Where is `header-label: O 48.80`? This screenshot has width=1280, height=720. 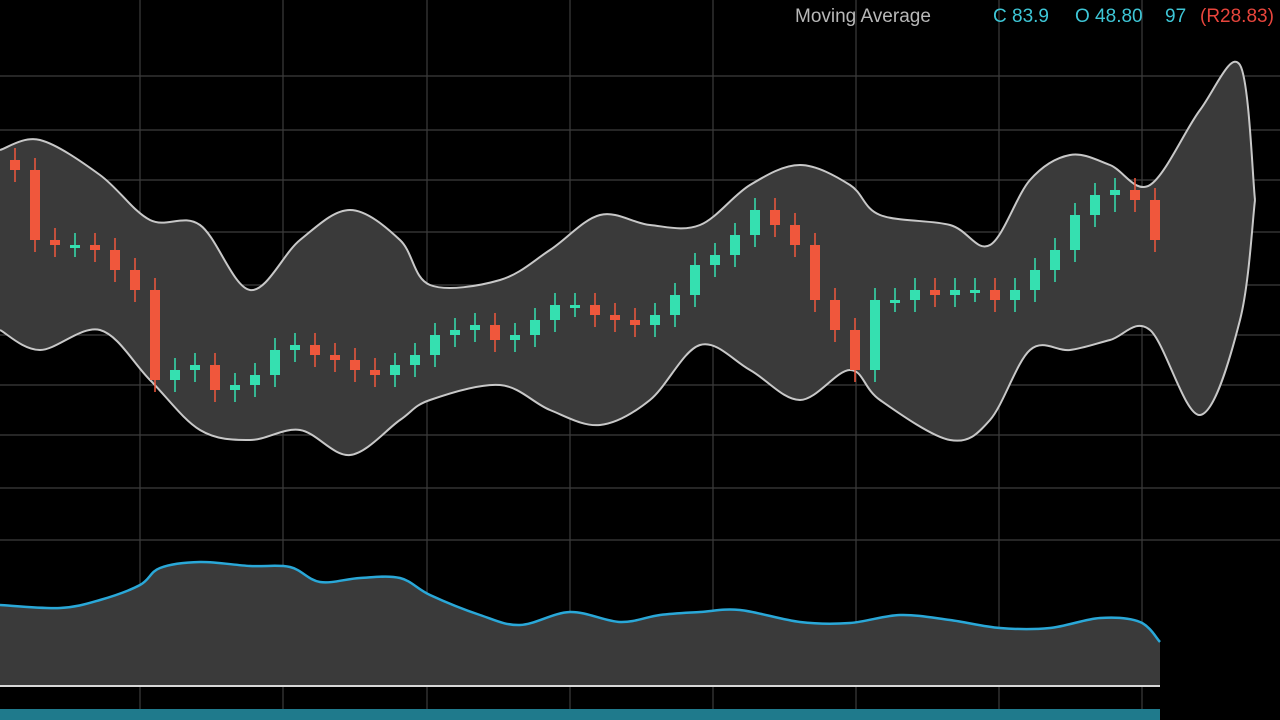
header-label: O 48.80 is located at coordinates (1109, 16).